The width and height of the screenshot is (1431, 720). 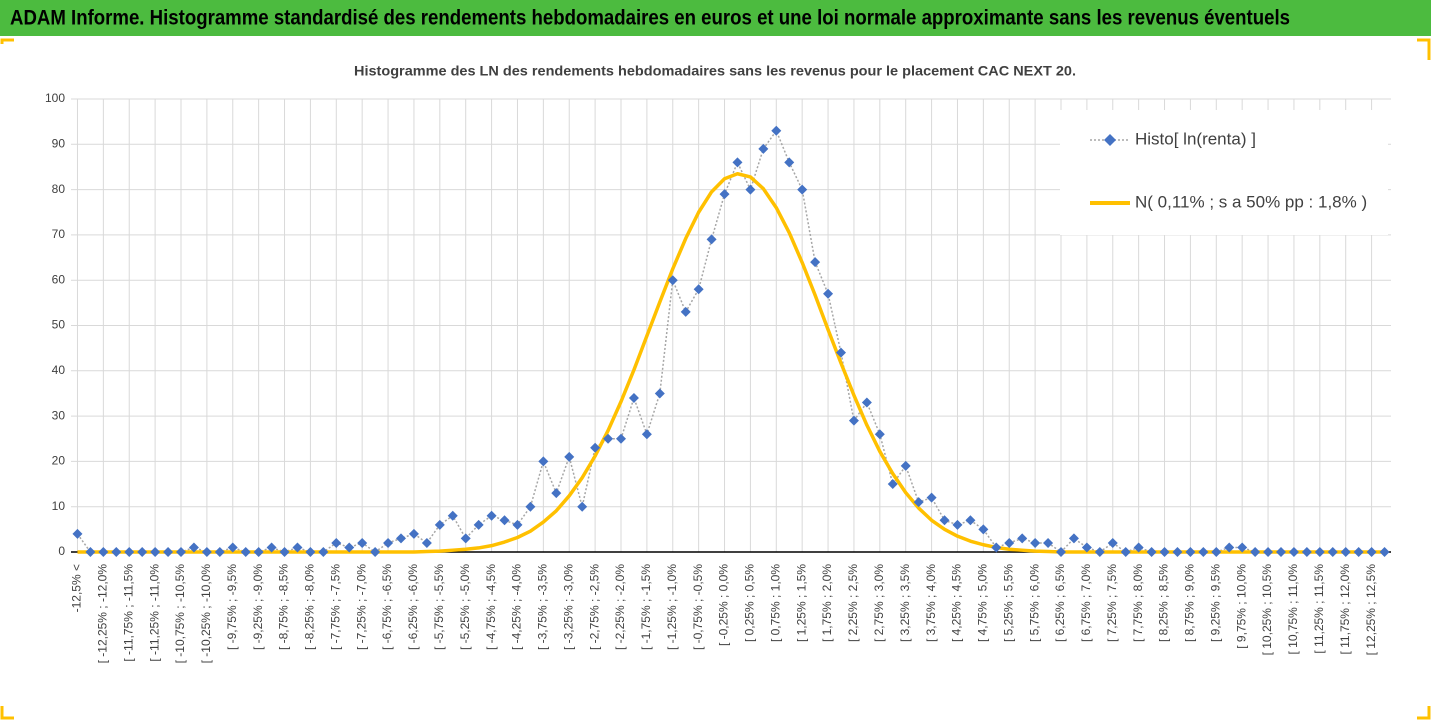 I want to click on x-tick-label: [ 1,25% ; 1,5%, so click(x=801, y=603).